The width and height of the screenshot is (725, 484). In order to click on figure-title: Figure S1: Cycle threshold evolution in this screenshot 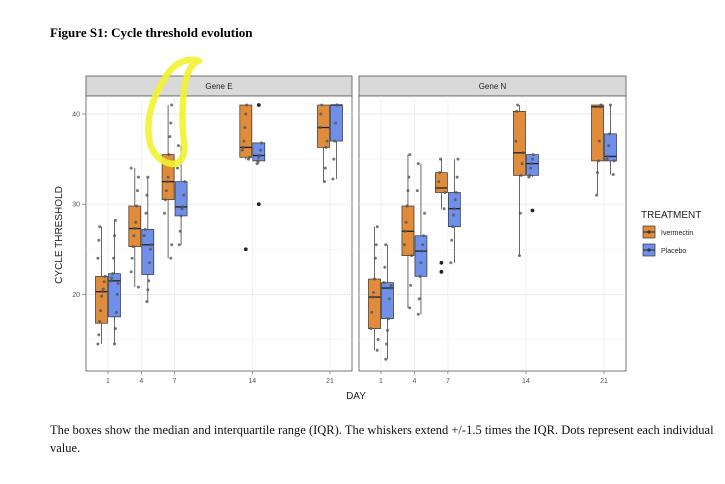, I will do `click(151, 32)`.